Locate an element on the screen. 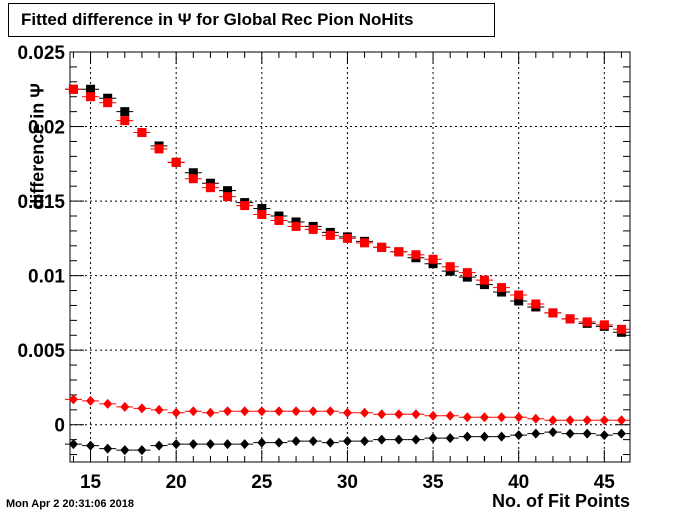  y-axis-label: difference in Ψ is located at coordinates (37, 146).